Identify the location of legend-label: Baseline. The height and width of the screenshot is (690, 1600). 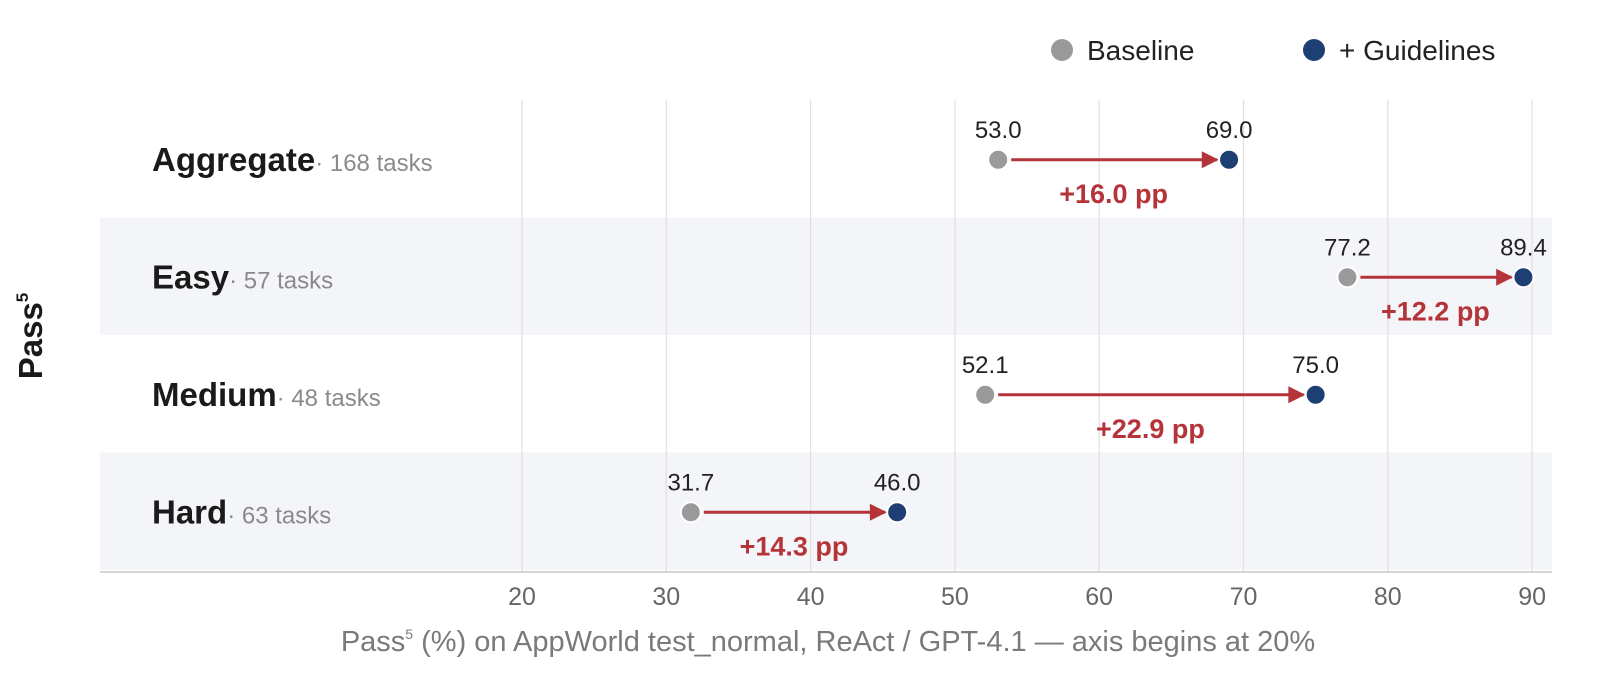
(1140, 50).